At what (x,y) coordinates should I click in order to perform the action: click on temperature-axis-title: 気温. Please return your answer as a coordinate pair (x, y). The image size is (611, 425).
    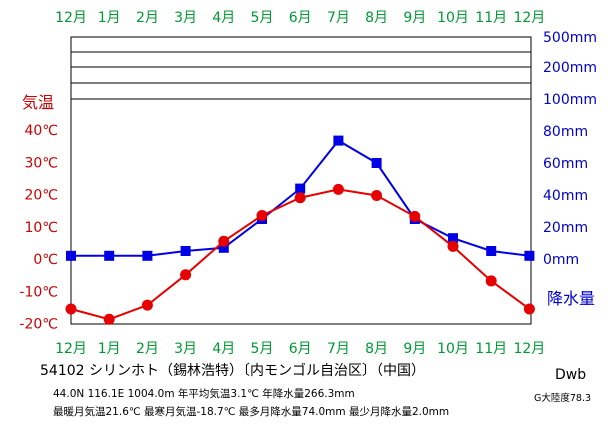
    Looking at the image, I should click on (38, 102).